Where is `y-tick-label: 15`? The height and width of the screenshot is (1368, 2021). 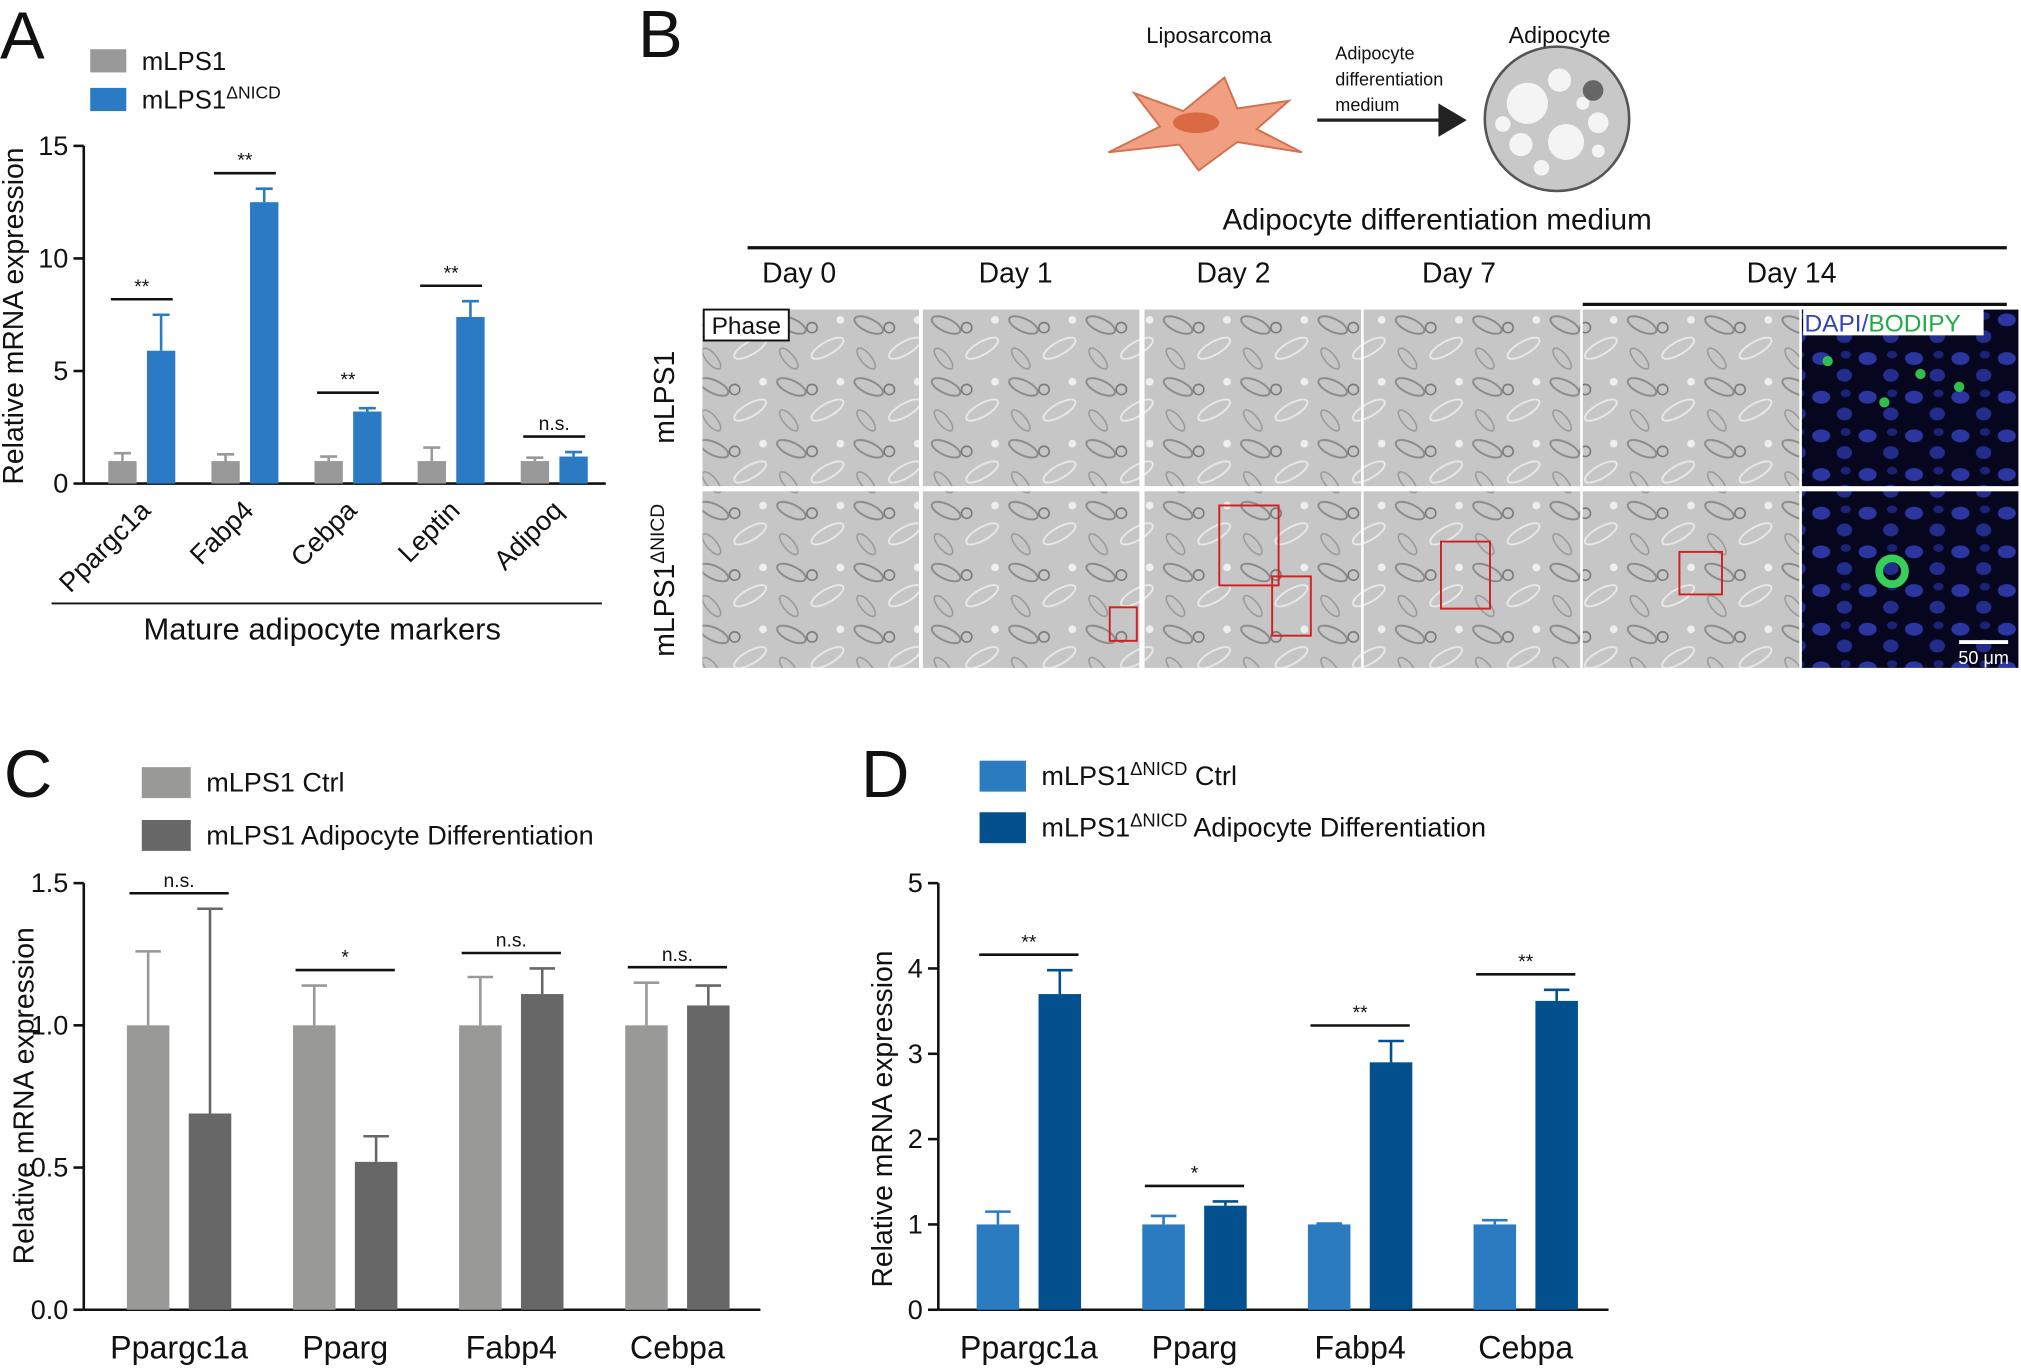
y-tick-label: 15 is located at coordinates (53, 146).